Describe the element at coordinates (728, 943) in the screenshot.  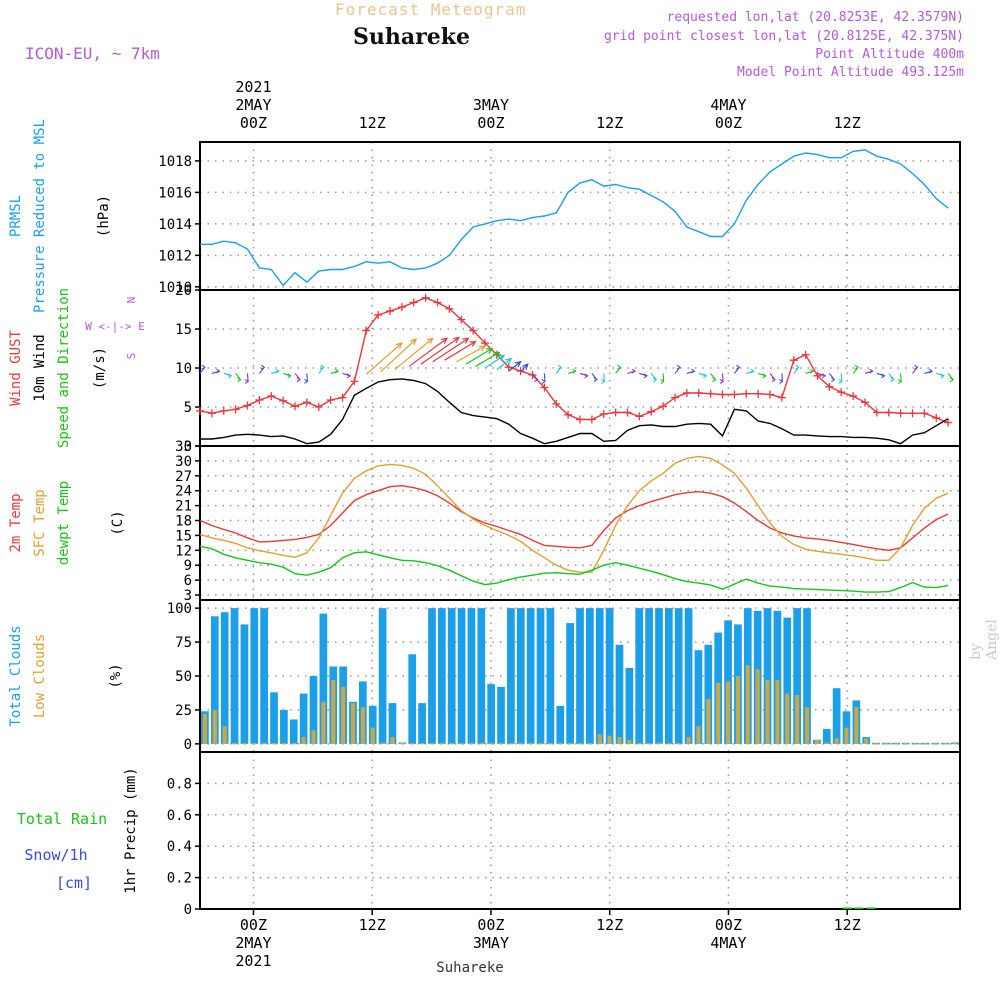
I see `date-label: 4MAY` at that location.